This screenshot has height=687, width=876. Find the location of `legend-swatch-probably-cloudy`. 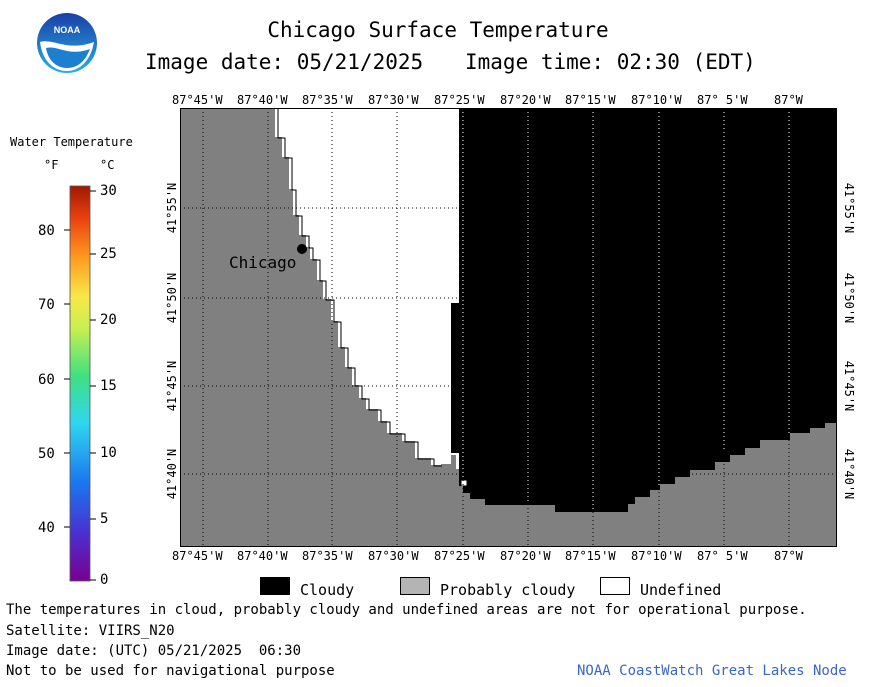

legend-swatch-probably-cloudy is located at coordinates (415, 586).